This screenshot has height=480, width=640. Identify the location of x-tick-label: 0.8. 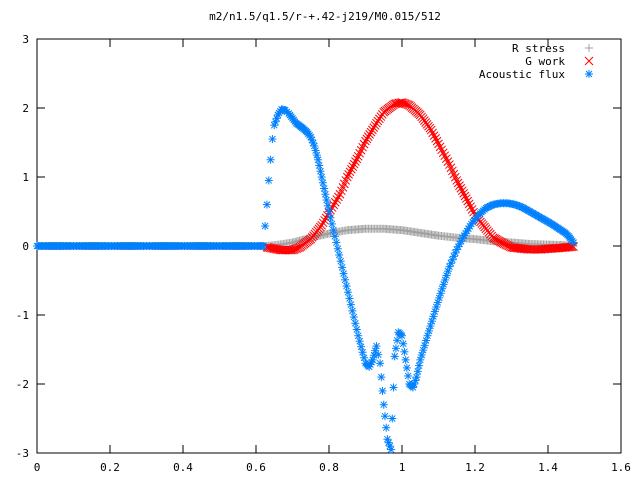
(329, 467).